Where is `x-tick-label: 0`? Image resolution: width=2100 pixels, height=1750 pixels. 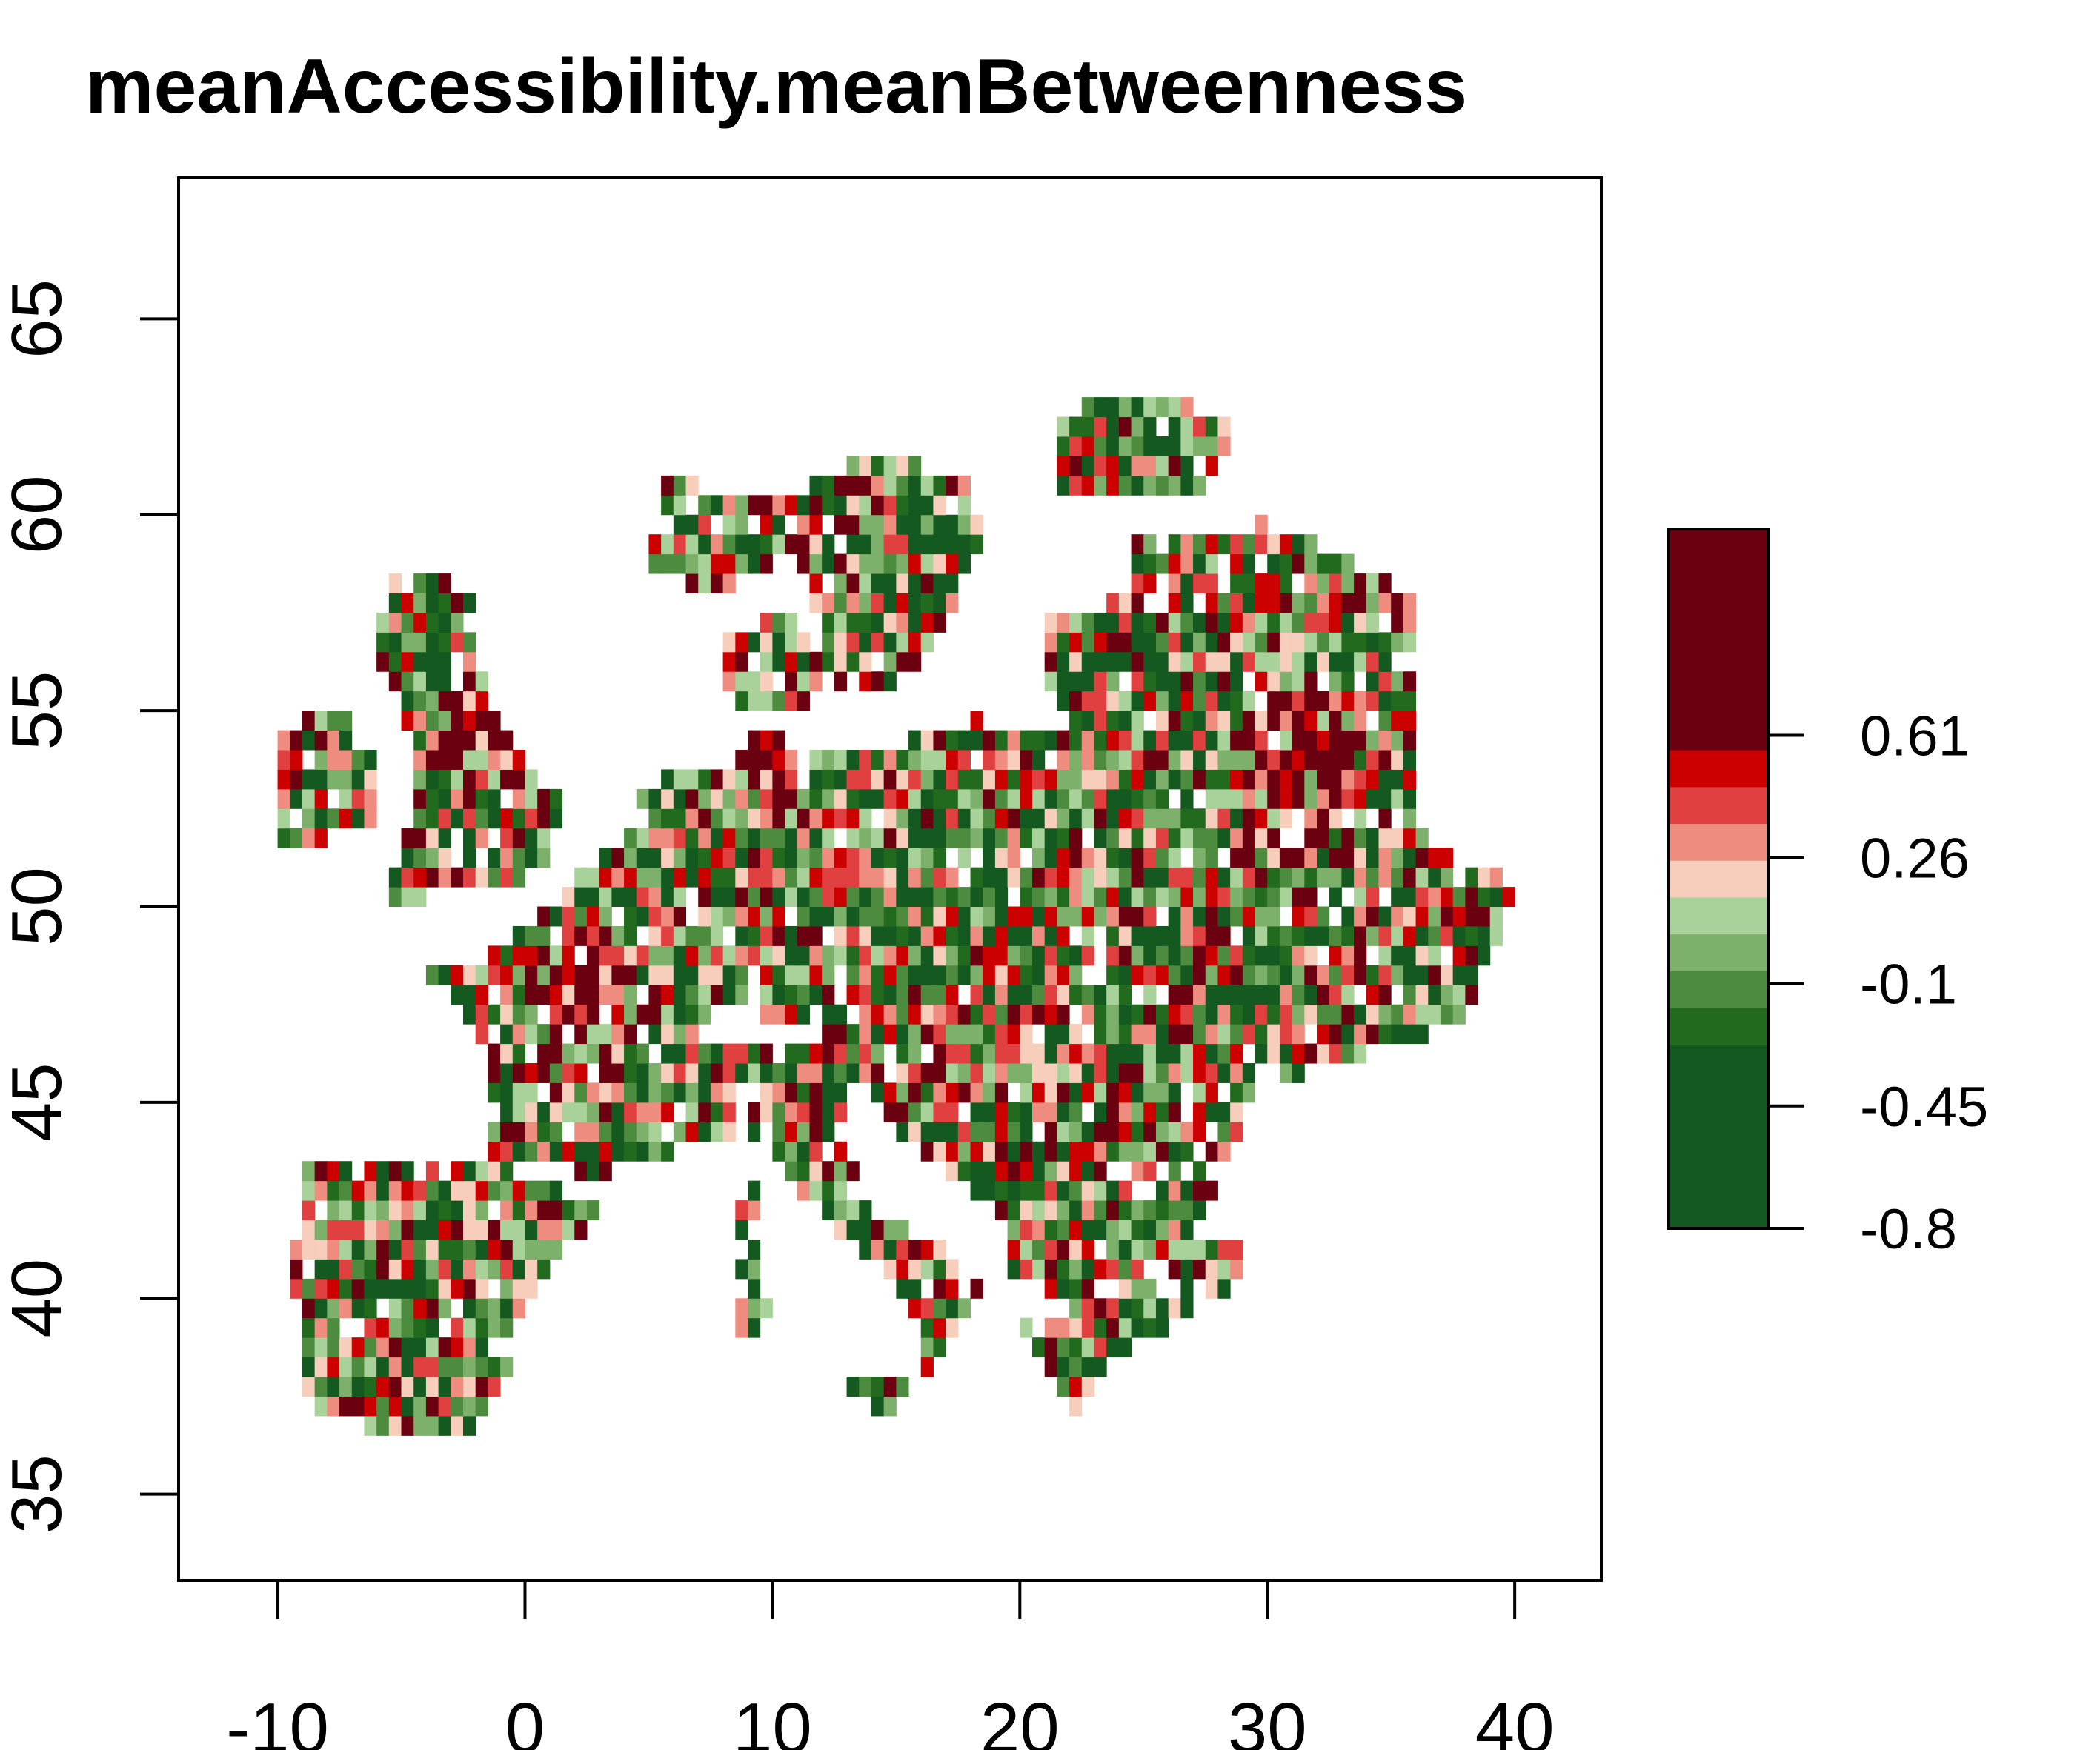 x-tick-label: 0 is located at coordinates (525, 1719).